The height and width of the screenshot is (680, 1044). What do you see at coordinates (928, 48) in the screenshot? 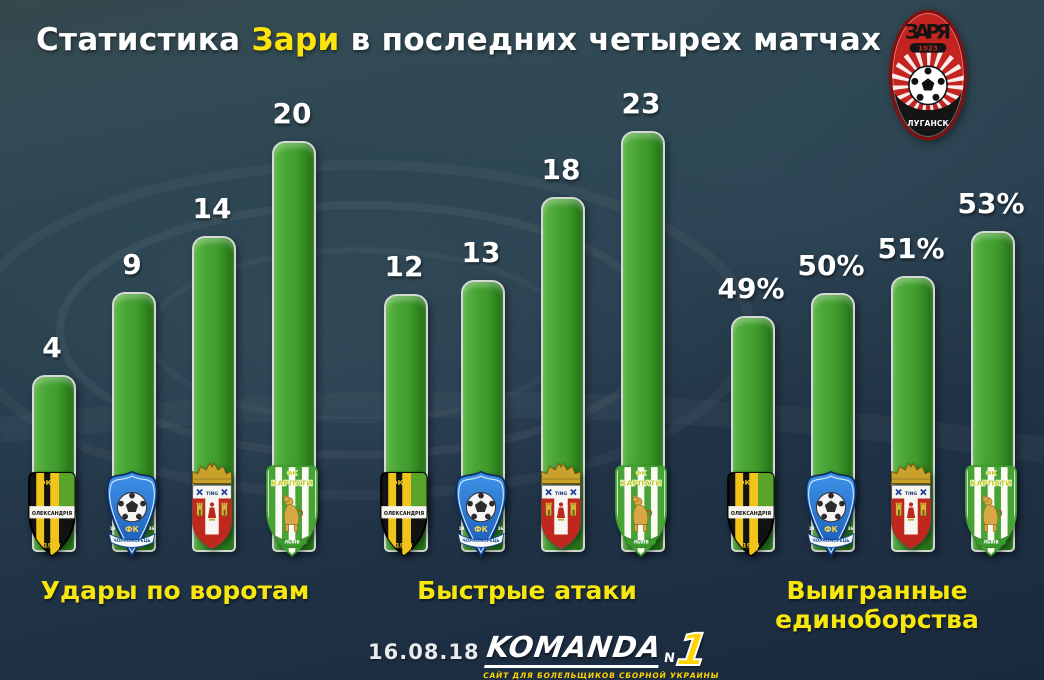
I see `zarya-year-text: 1923` at bounding box center [928, 48].